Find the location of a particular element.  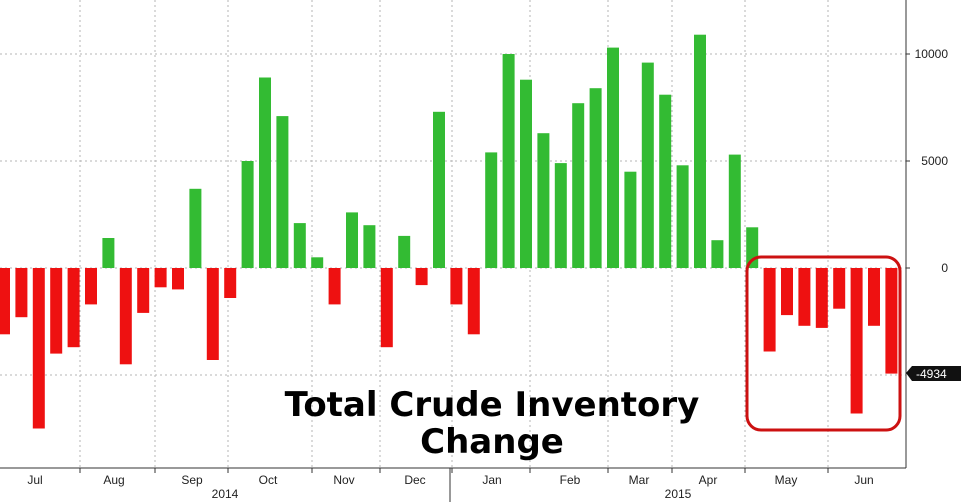

x-year-labels: 2014 2015 is located at coordinates (452, 494).